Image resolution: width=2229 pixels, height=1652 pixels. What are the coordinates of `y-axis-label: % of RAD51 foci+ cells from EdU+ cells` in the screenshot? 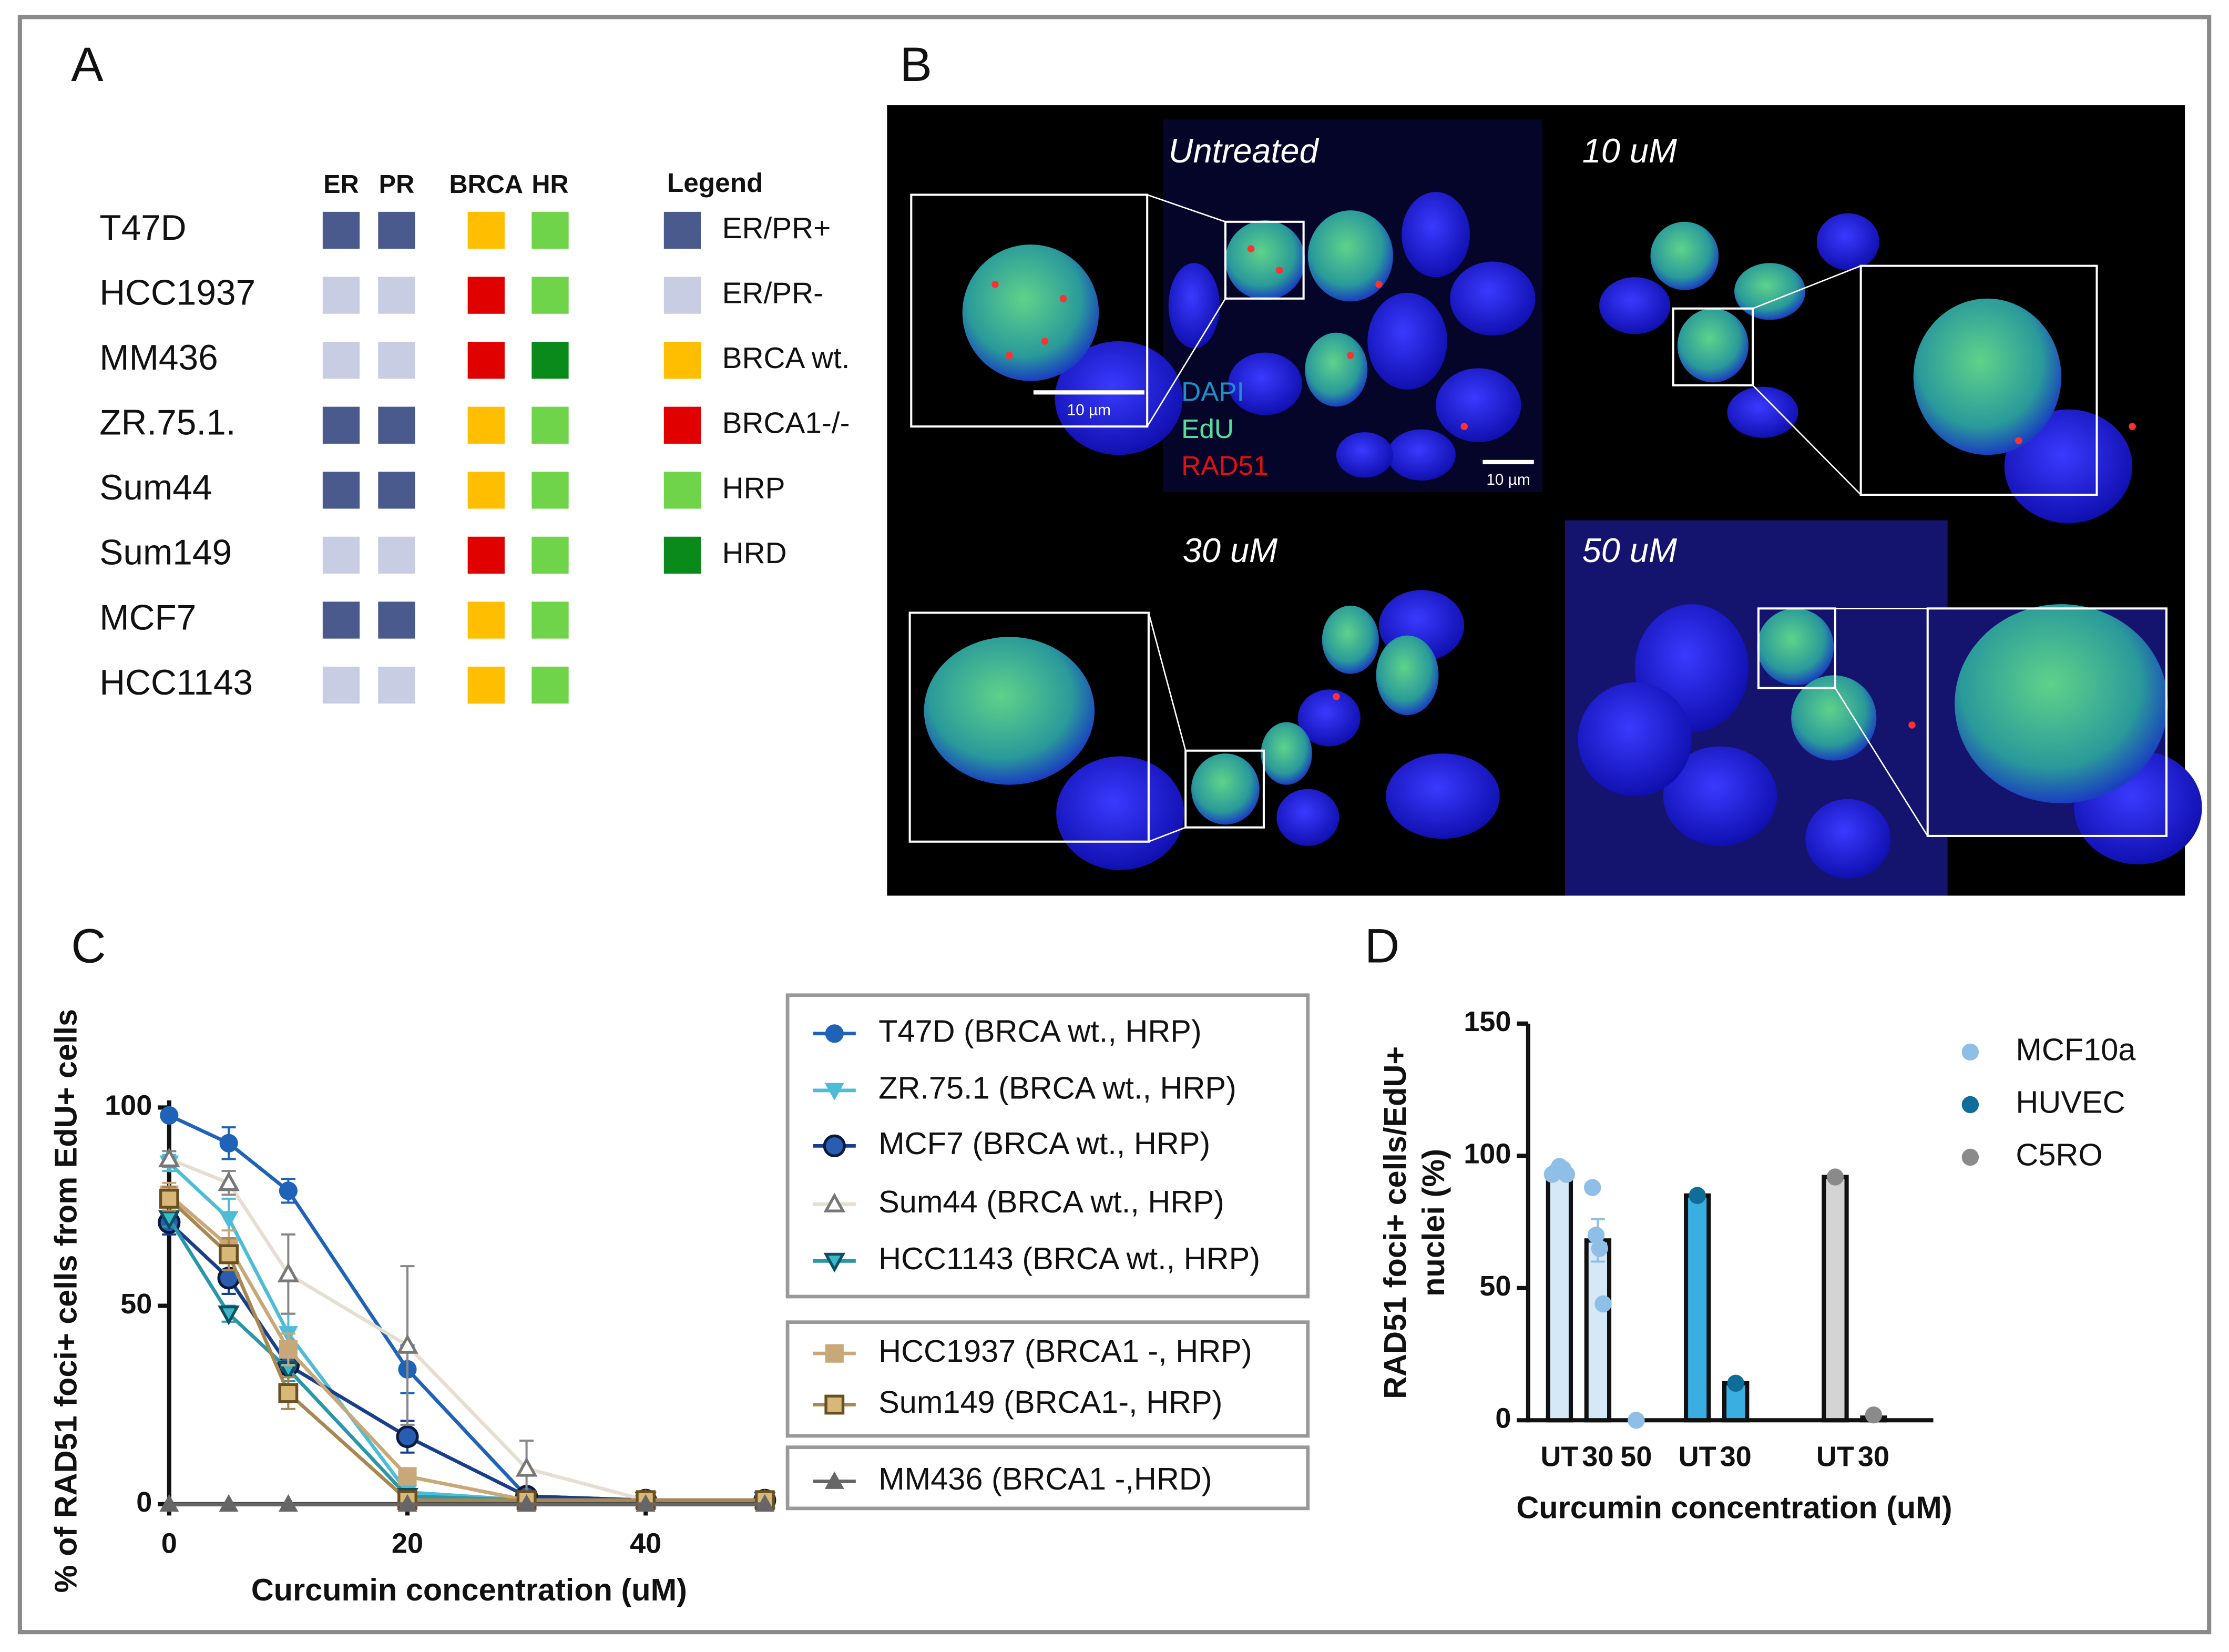 It's located at (66, 1301).